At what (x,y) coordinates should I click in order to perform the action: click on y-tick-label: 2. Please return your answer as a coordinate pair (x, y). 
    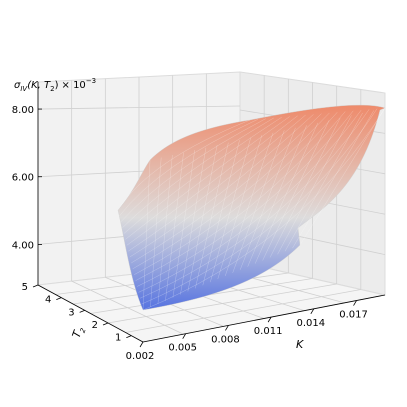
    Looking at the image, I should click on (95, 325).